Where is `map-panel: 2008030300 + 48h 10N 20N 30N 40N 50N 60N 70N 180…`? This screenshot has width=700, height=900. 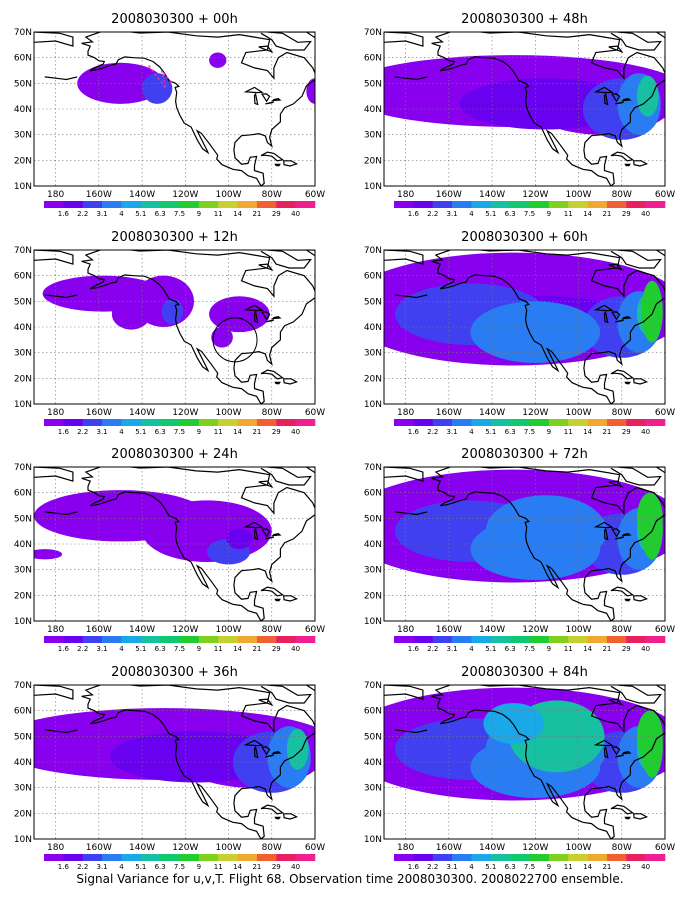
map-panel: 2008030300 + 48h 10N 20N 30N 40N 50N 60N 70N 180… is located at coordinates (519, 115).